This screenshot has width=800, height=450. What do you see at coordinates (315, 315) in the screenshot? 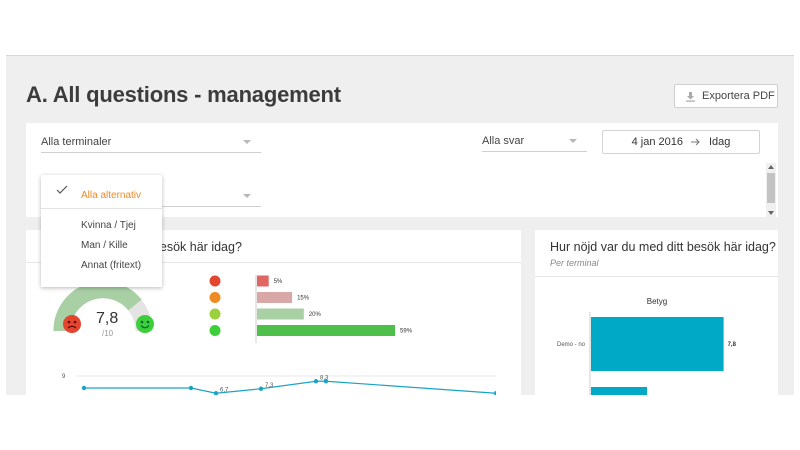
I see `bar-value-label: 20%` at bounding box center [315, 315].